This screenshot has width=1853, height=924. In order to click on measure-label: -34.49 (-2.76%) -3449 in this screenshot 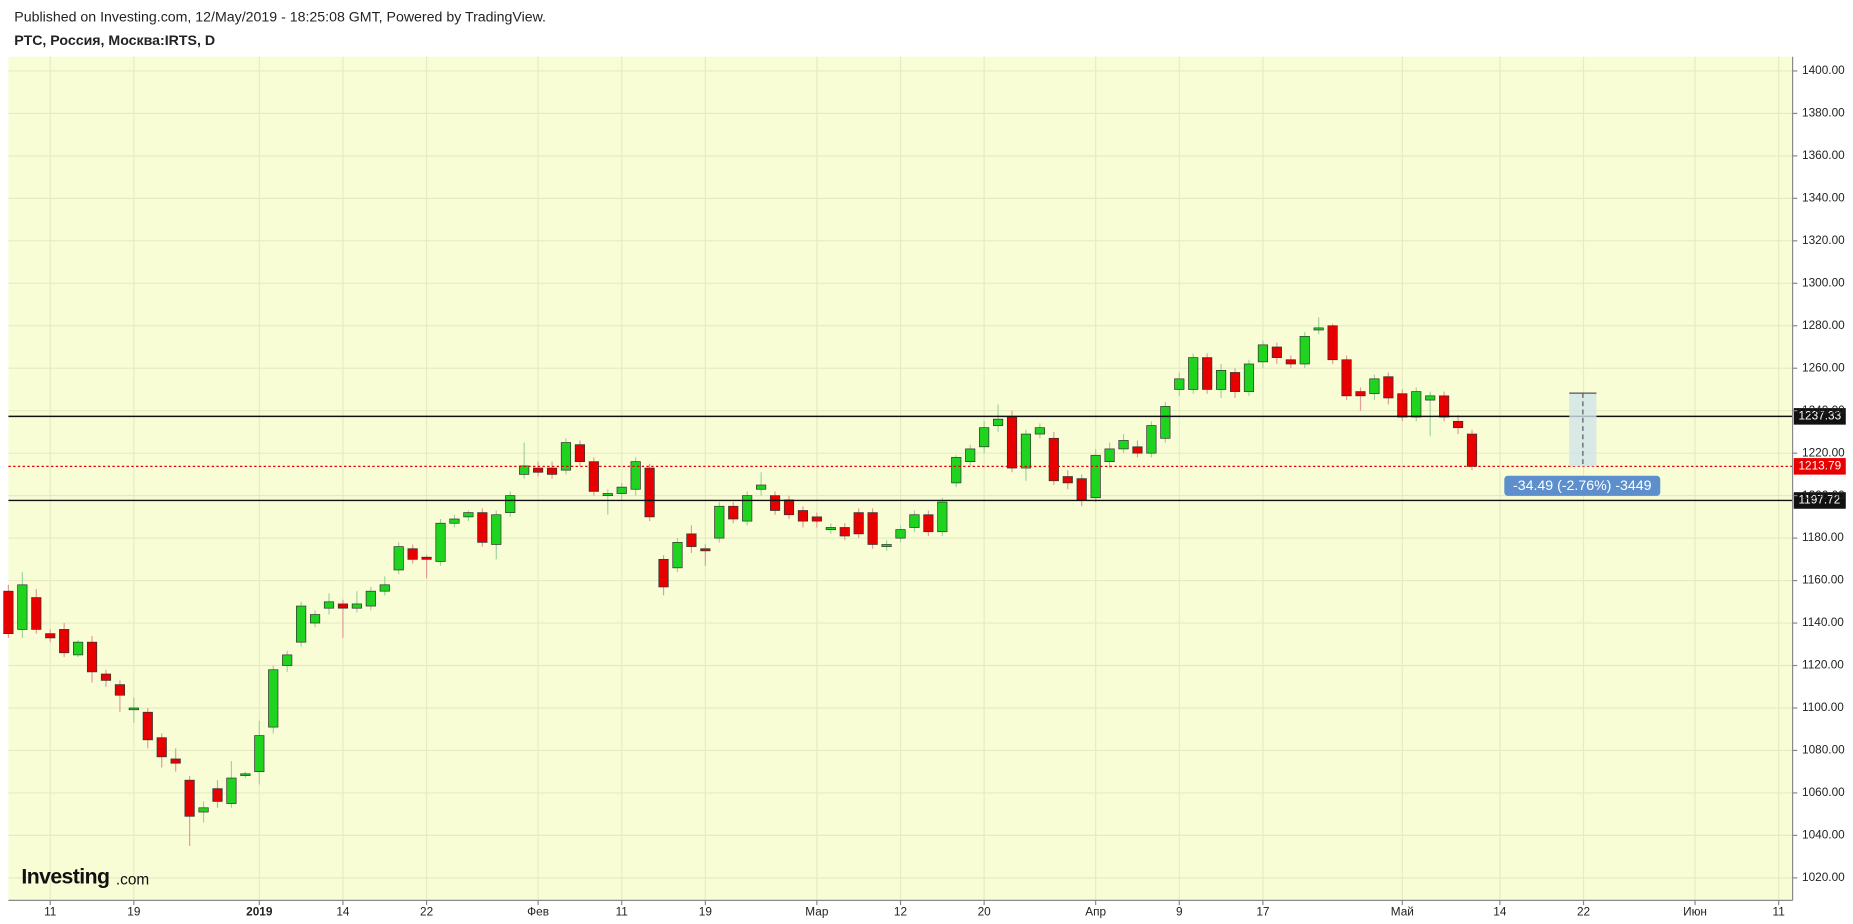, I will do `click(1582, 486)`.